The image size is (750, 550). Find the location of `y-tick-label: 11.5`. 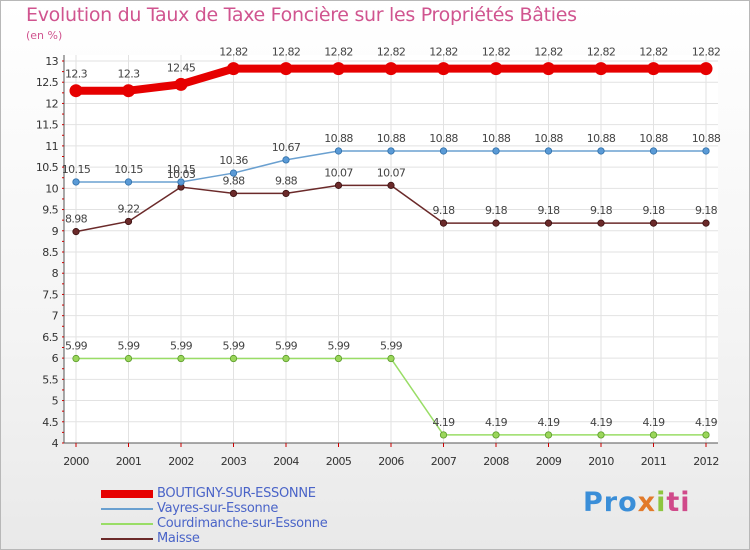

y-tick-label: 11.5 is located at coordinates (47, 125).